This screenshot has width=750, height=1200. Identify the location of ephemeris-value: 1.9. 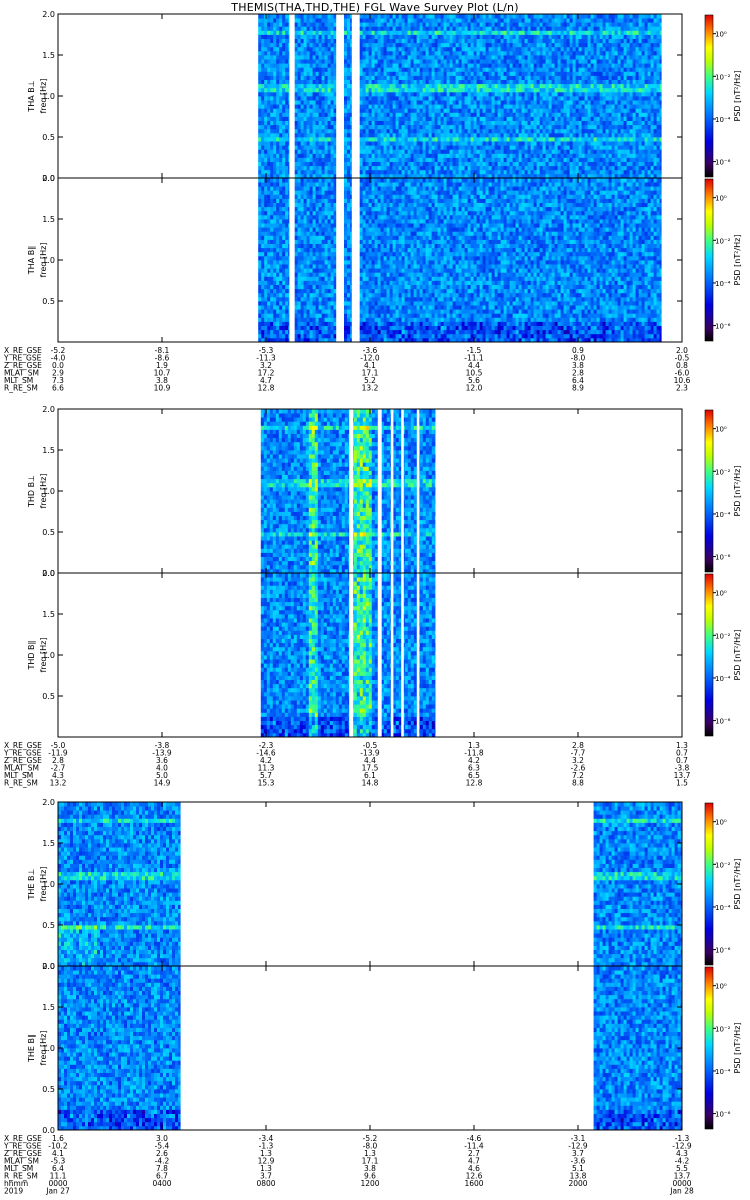
(162, 365).